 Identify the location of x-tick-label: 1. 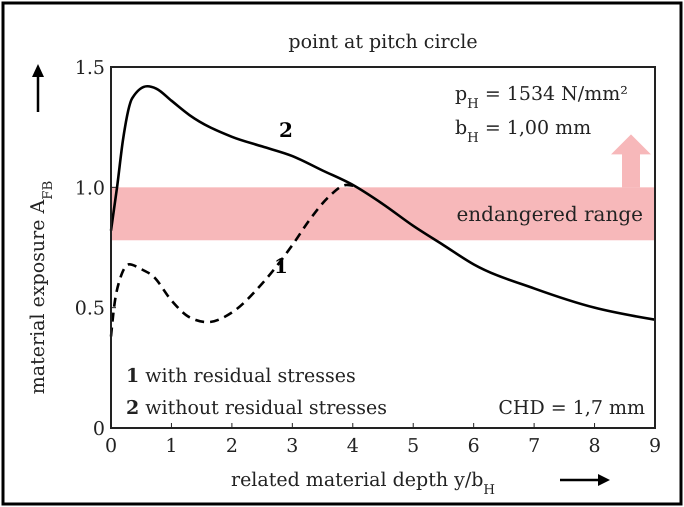
(171, 446).